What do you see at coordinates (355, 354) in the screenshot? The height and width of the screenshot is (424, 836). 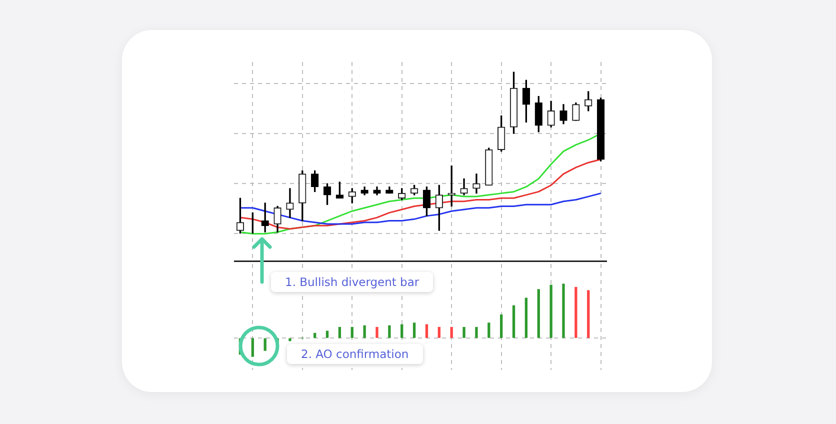 I see `annotation: 2. AO confirmation` at bounding box center [355, 354].